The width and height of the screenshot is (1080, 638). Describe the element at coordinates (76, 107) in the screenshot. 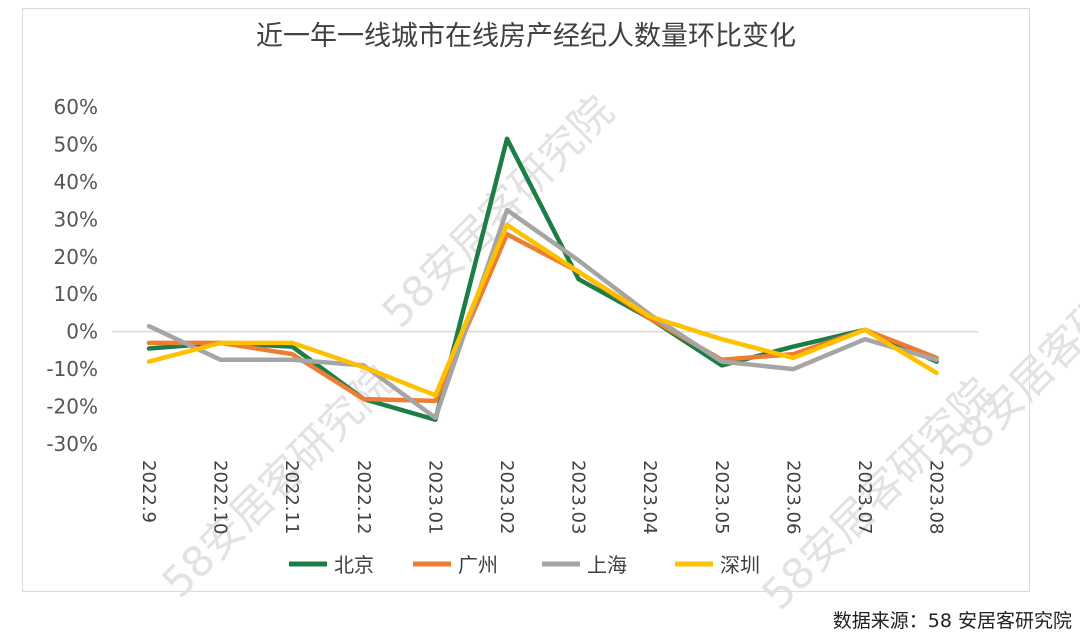

I see `y-tick-label: 60%` at that location.